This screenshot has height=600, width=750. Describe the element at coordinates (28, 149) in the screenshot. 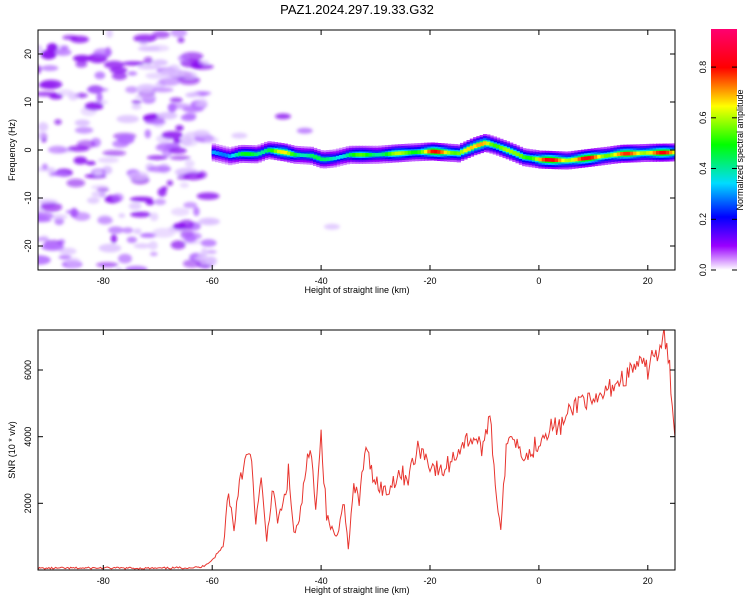

I see `y-tick-label: 0` at that location.